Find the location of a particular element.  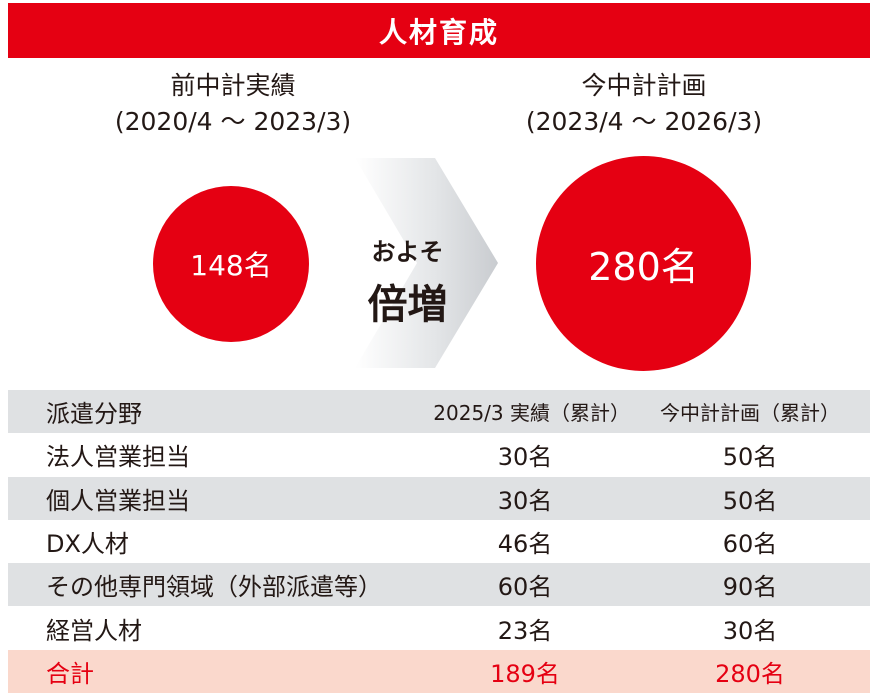

row-field: 法人営業担当 is located at coordinates (118, 457).